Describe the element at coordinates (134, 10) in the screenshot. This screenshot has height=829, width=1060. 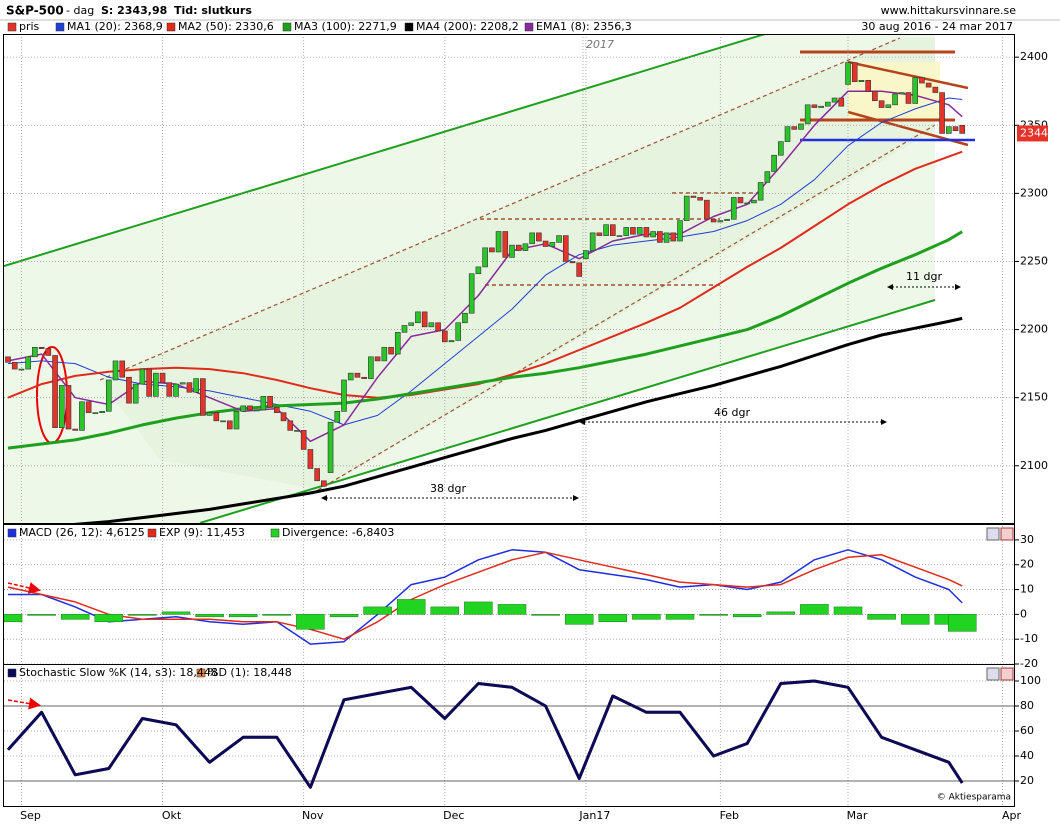
I see `last-price: S: 2343,98` at that location.